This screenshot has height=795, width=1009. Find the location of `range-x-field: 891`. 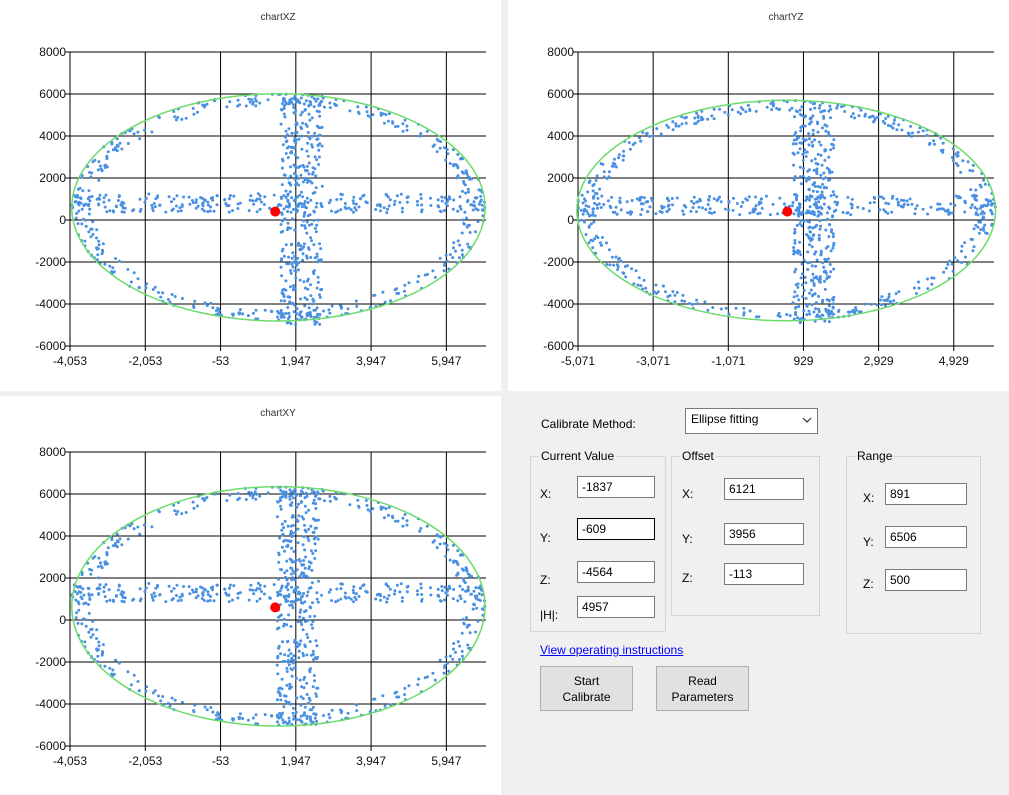

range-x-field: 891 is located at coordinates (926, 494).